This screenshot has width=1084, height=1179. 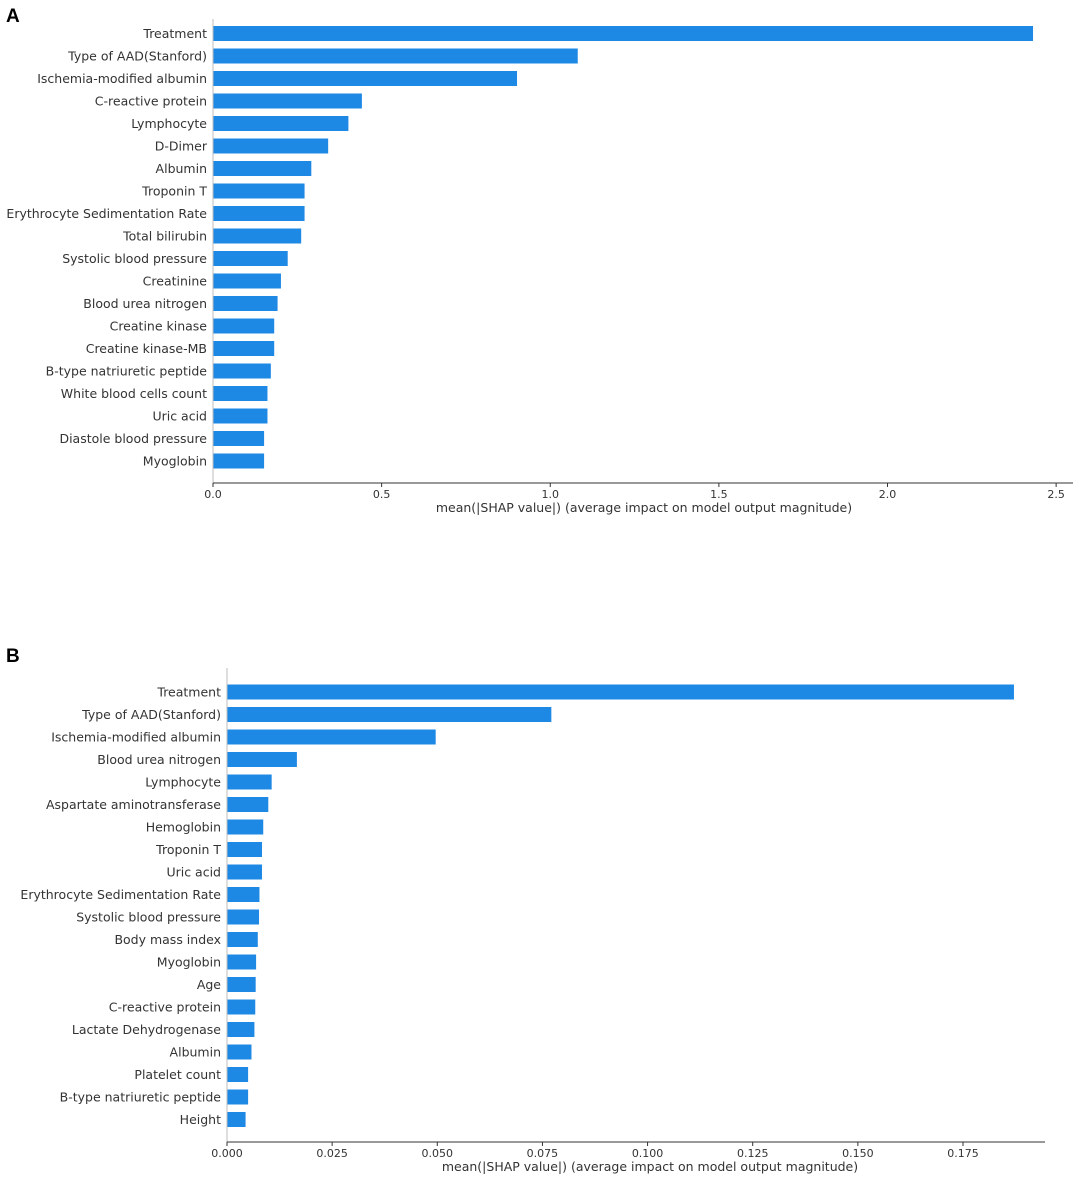 I want to click on chart-b-x-tick-label: 0.100, so click(x=648, y=1153).